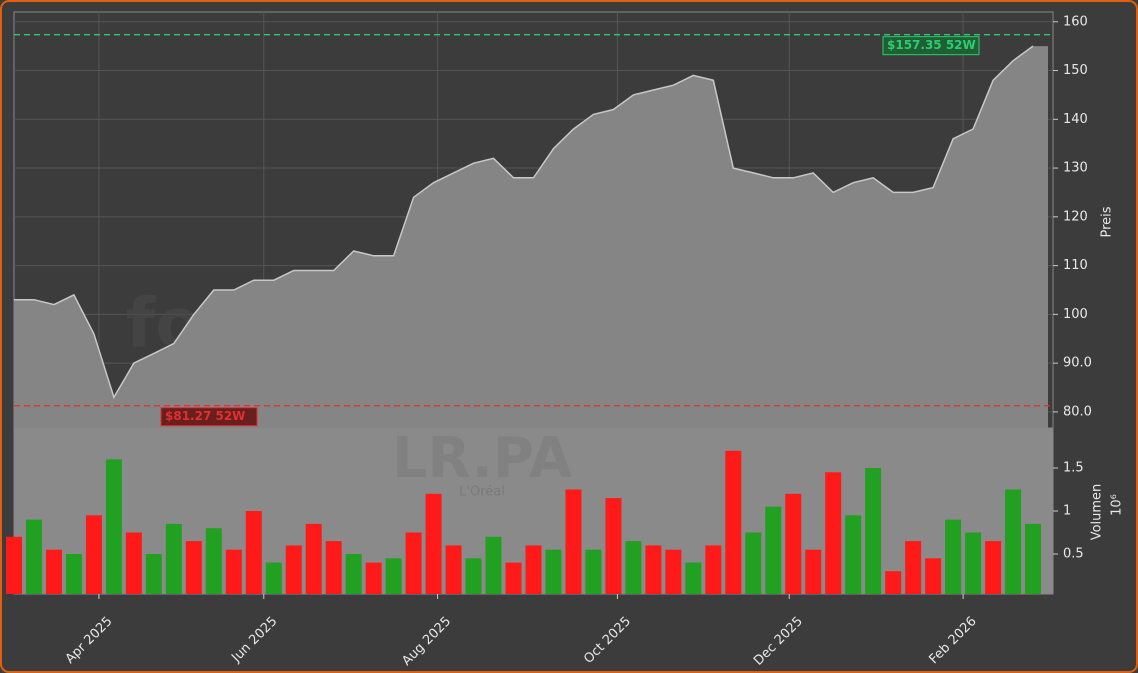 The width and height of the screenshot is (1138, 673). Describe the element at coordinates (1067, 511) in the screenshot. I see `y-tick-label: 1` at that location.